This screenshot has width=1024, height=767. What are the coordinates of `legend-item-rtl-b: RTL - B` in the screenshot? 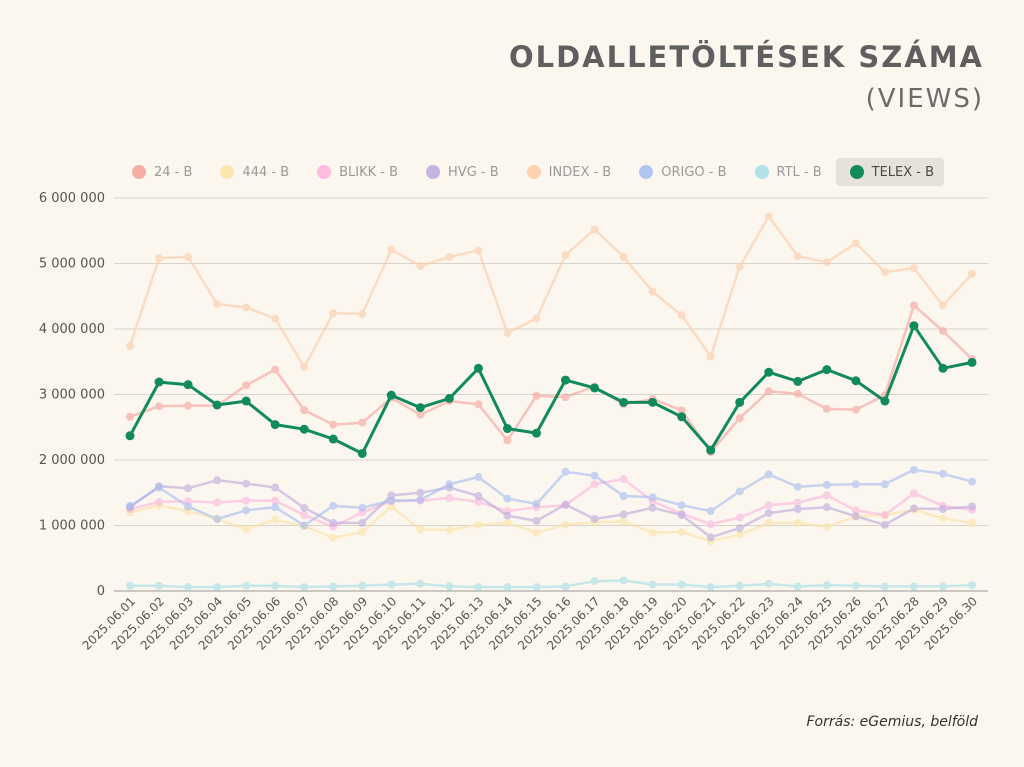 It's located at (786, 172).